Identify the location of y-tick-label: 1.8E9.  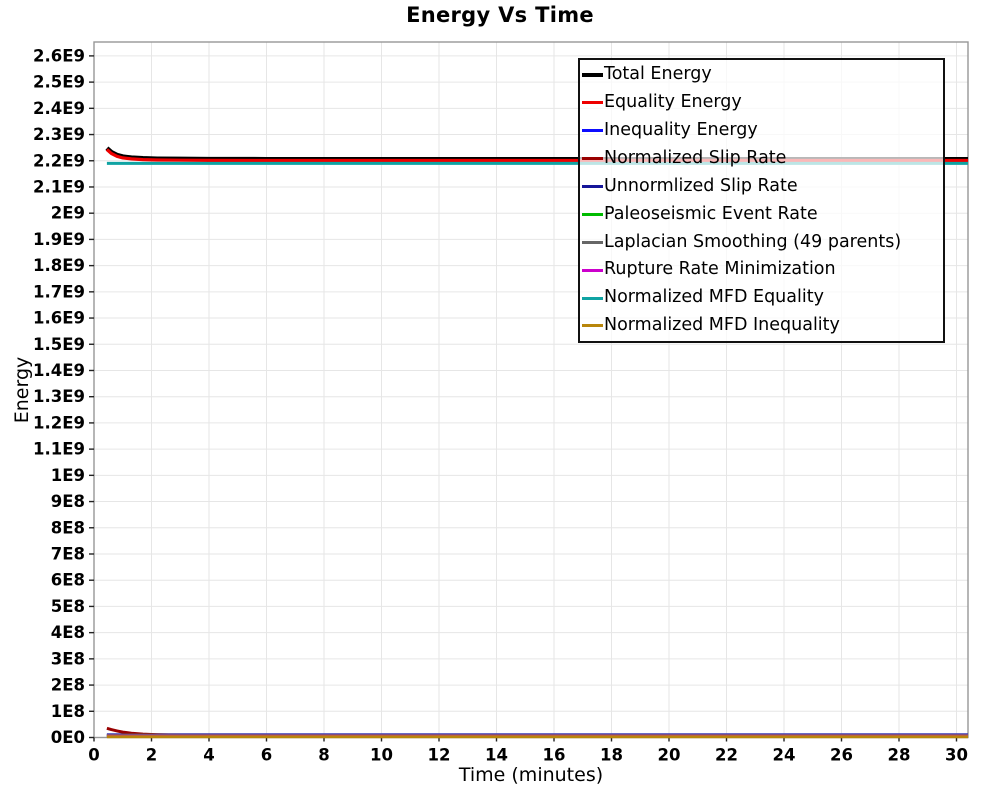
(59, 265).